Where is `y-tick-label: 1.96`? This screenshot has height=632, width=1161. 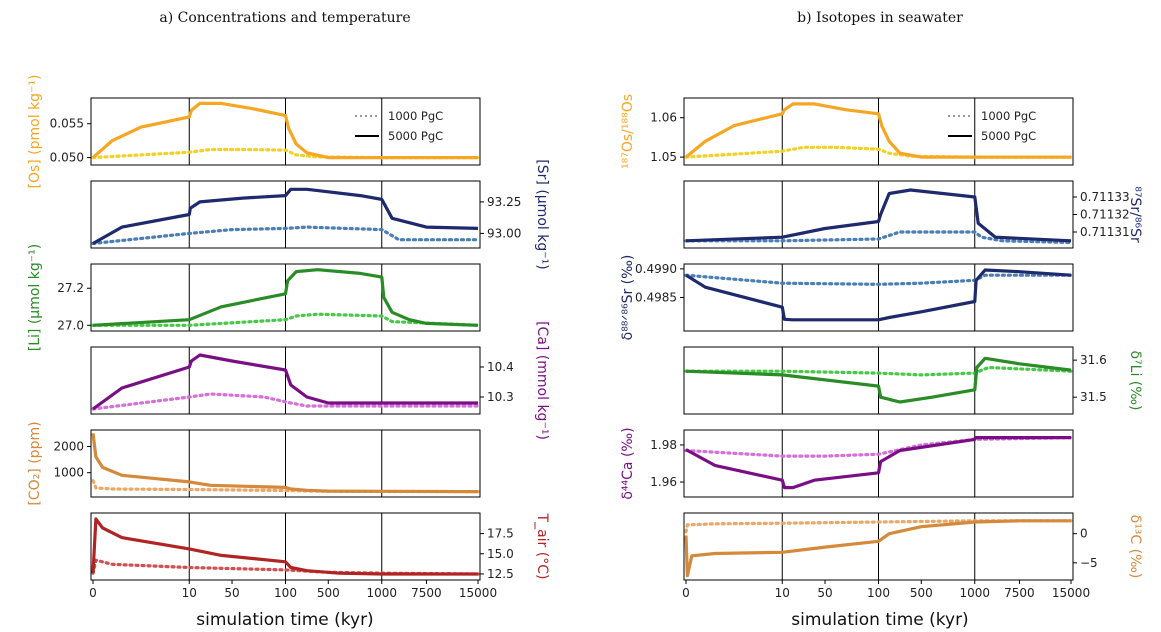 y-tick-label: 1.96 is located at coordinates (663, 482).